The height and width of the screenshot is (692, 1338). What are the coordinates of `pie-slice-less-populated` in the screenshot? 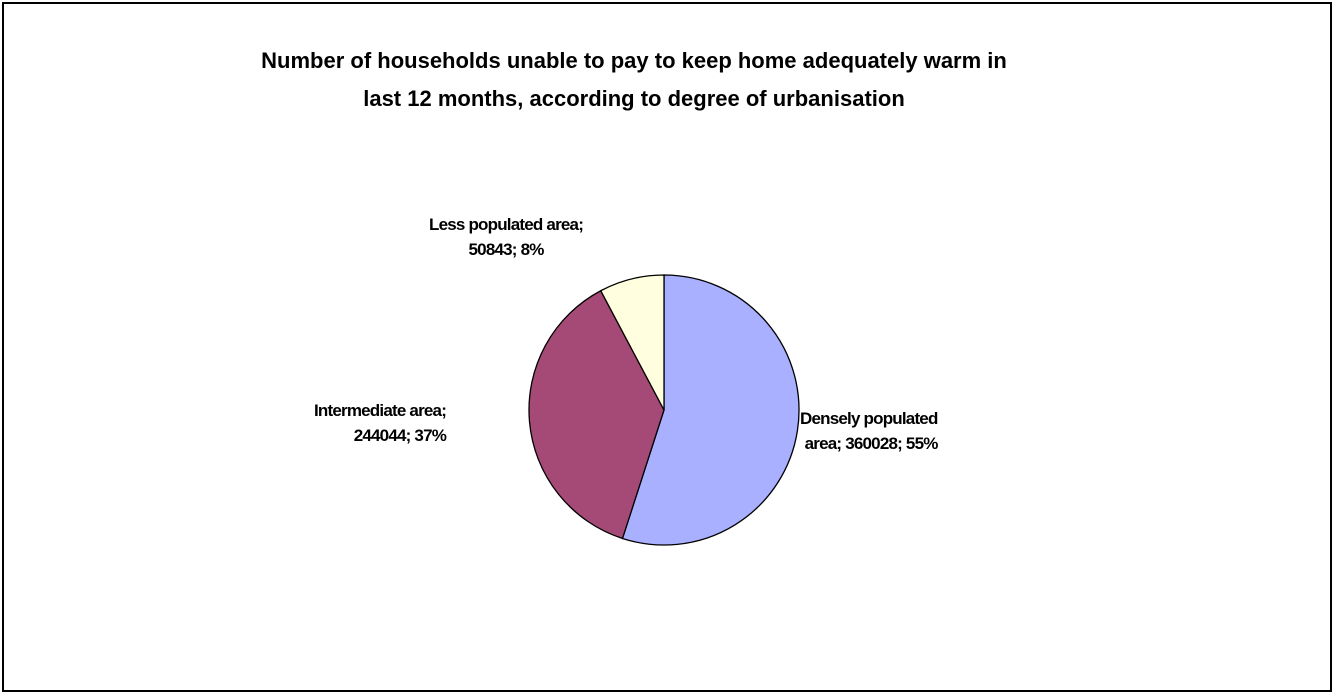 It's located at (632, 342).